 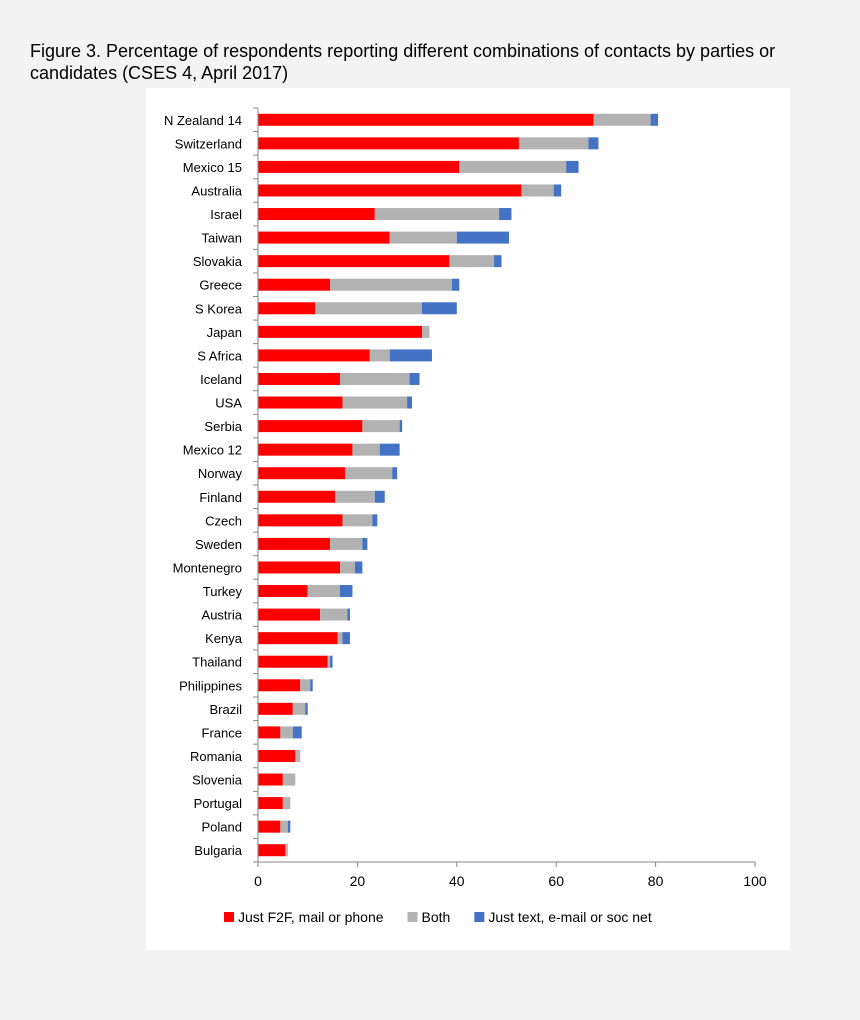 What do you see at coordinates (208, 143) in the screenshot?
I see `category-label: Switzerland` at bounding box center [208, 143].